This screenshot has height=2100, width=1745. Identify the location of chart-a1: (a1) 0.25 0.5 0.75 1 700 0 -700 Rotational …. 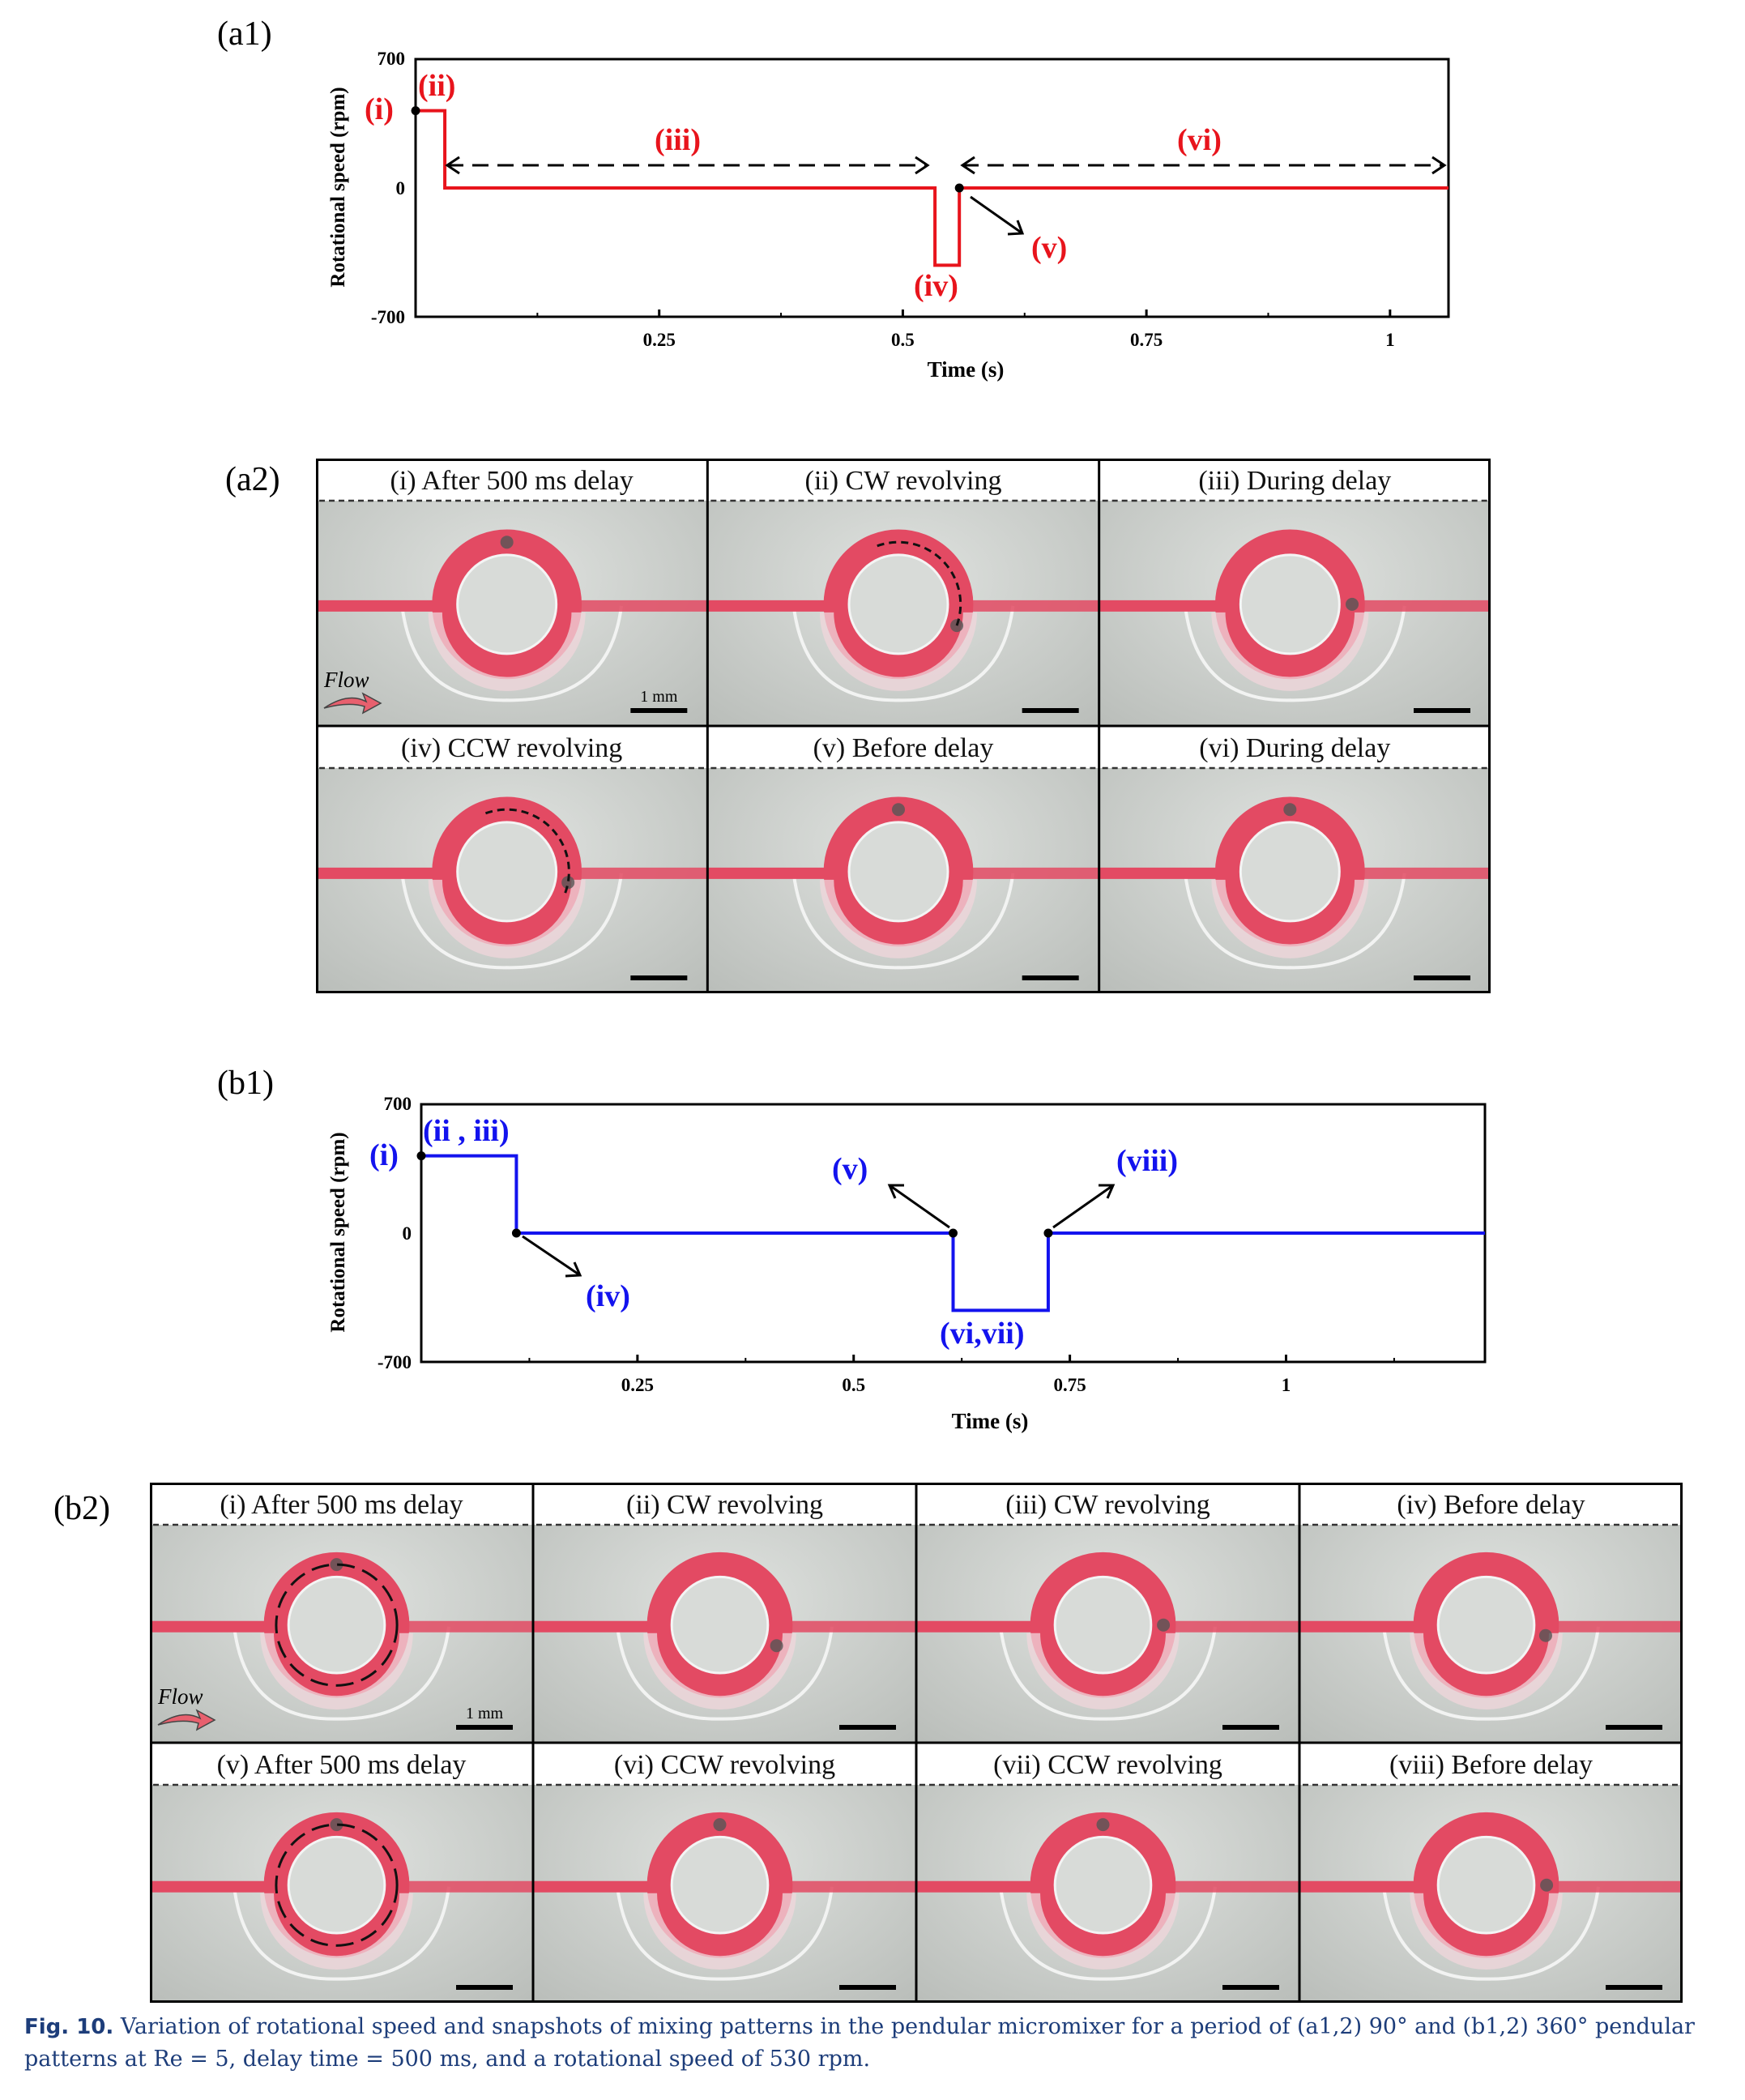
(834, 198).